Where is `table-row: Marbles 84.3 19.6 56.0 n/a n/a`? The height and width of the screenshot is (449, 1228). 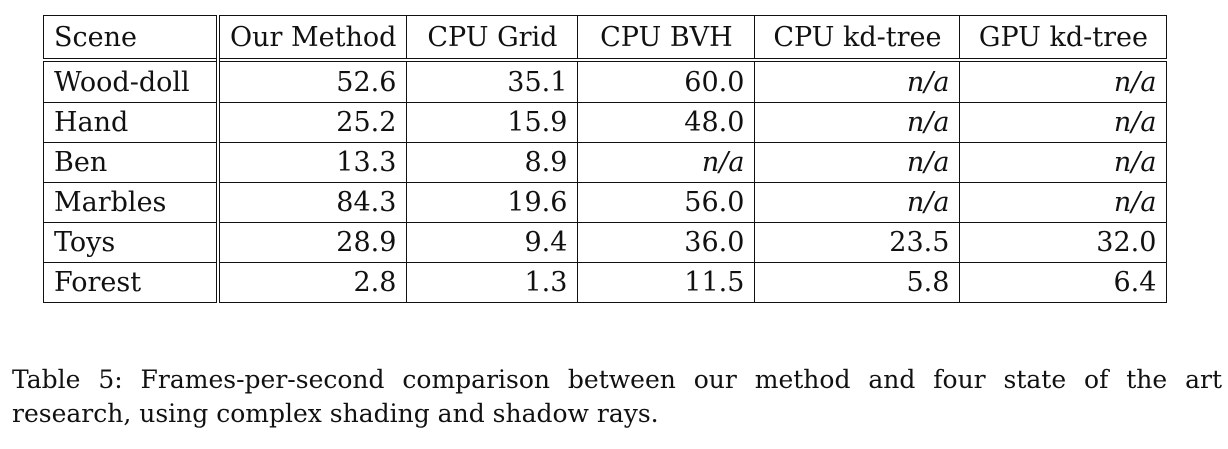 table-row: Marbles 84.3 19.6 56.0 n/a n/a is located at coordinates (605, 202).